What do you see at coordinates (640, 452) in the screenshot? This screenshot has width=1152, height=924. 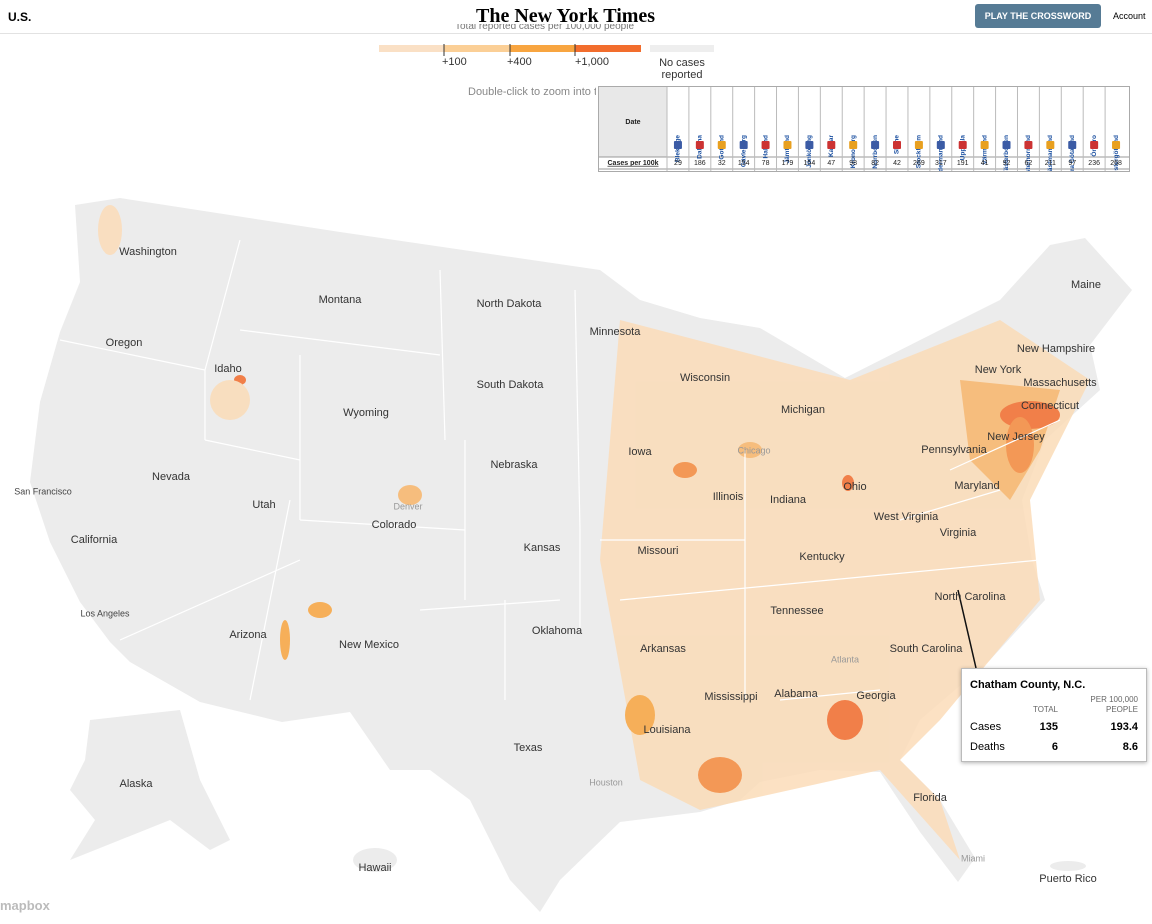 I see `state-label: Iowa` at bounding box center [640, 452].